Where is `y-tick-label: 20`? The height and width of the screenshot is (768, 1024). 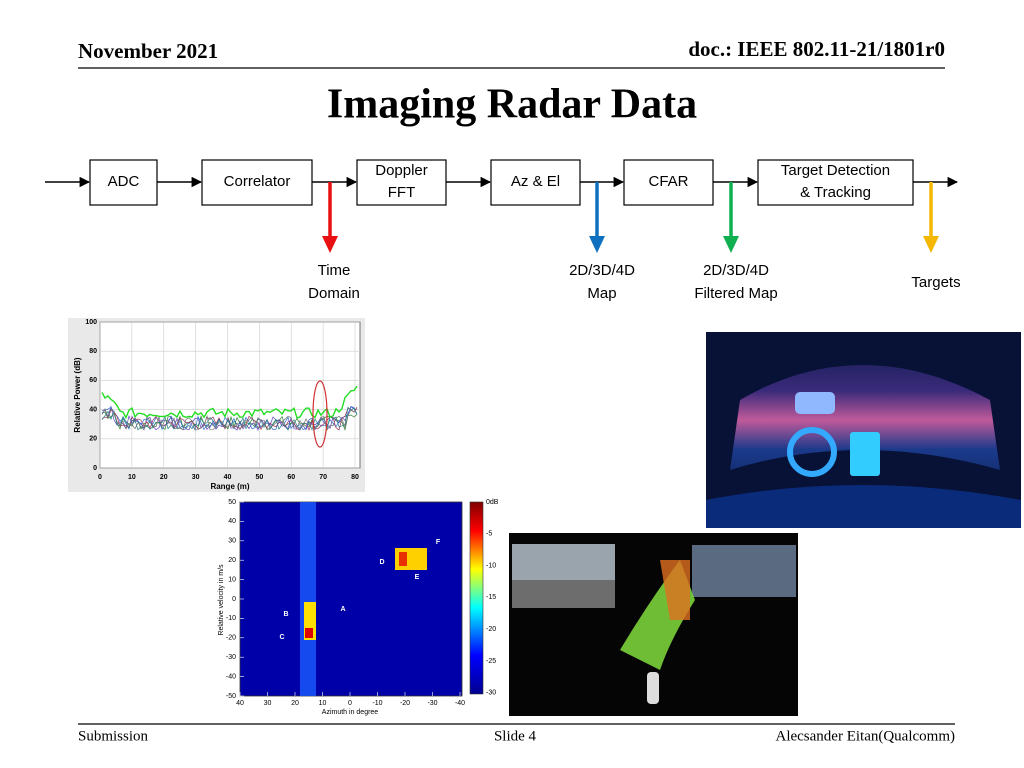 y-tick-label: 20 is located at coordinates (93, 439).